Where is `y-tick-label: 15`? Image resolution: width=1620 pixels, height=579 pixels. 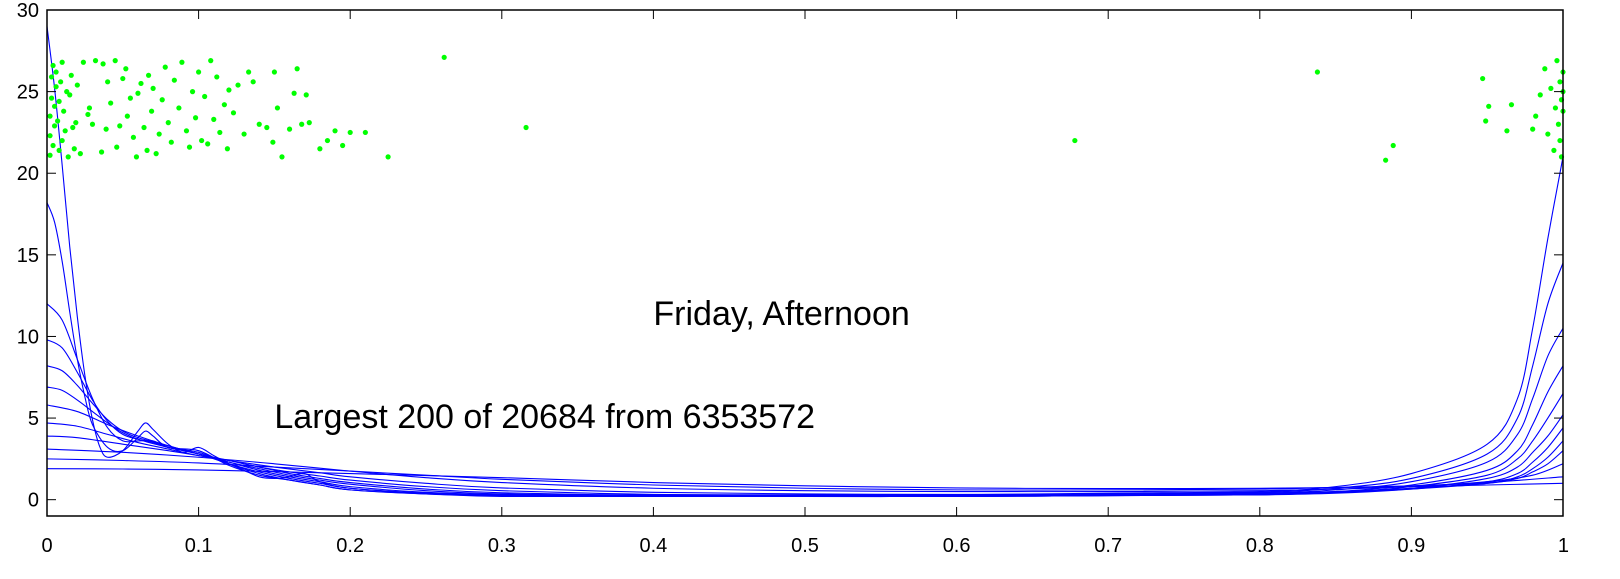 y-tick-label: 15 is located at coordinates (28, 256).